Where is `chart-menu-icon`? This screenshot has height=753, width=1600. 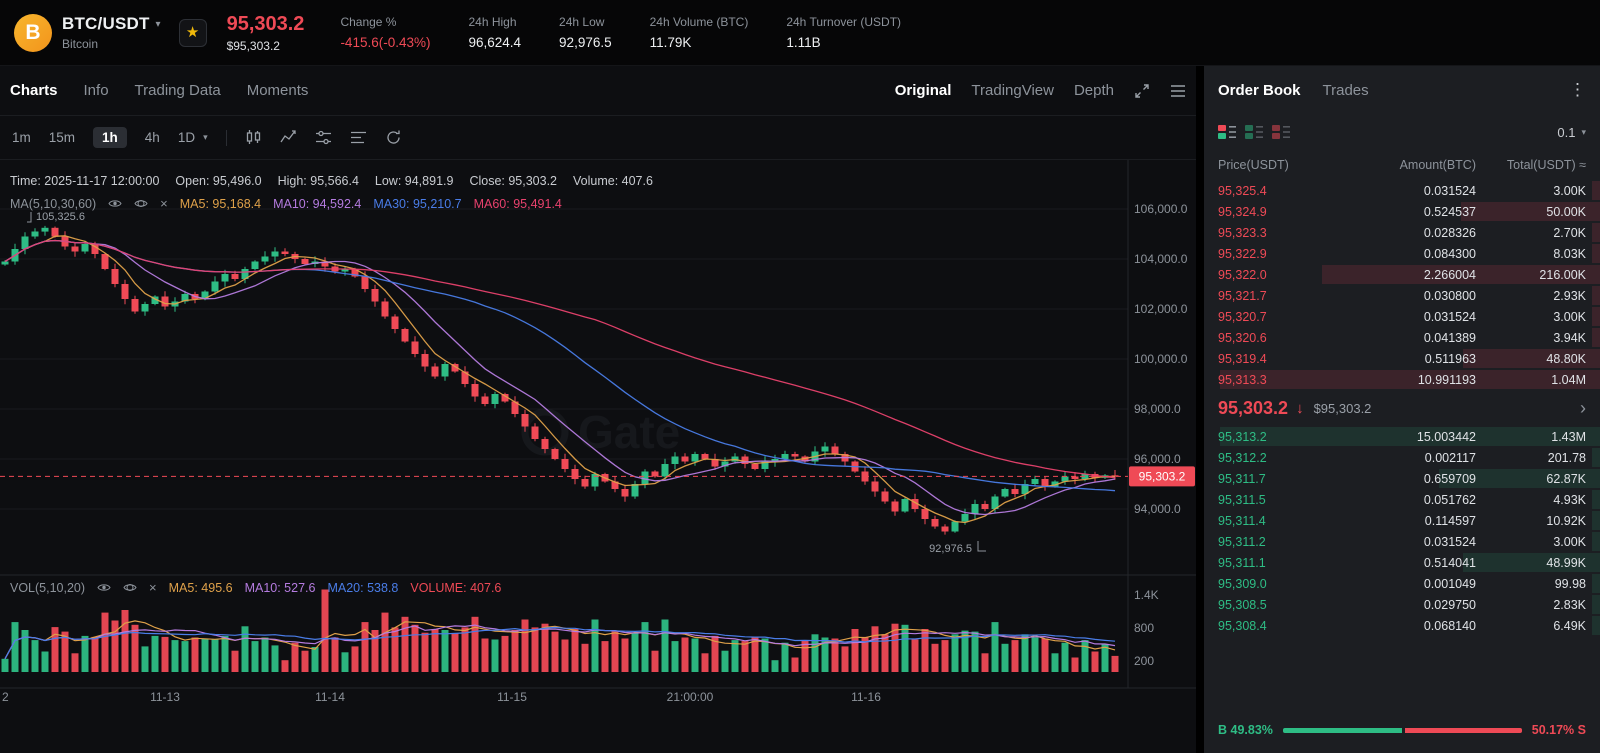 chart-menu-icon is located at coordinates (1178, 91).